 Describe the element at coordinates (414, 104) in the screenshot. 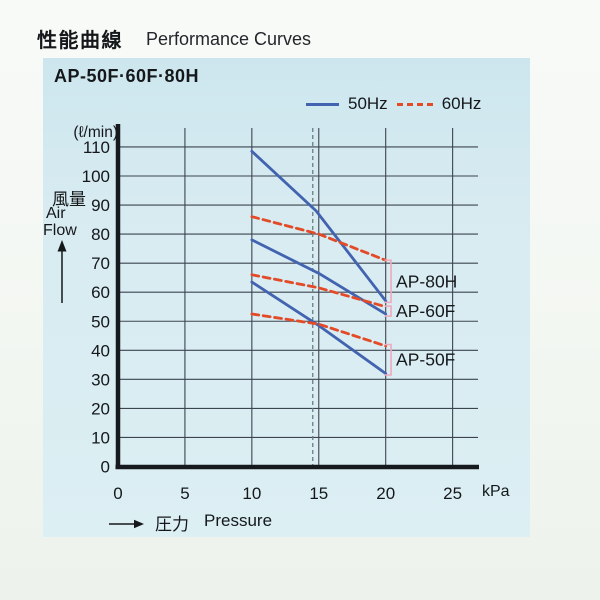

I see `legend-60hz-line-swatch` at that location.